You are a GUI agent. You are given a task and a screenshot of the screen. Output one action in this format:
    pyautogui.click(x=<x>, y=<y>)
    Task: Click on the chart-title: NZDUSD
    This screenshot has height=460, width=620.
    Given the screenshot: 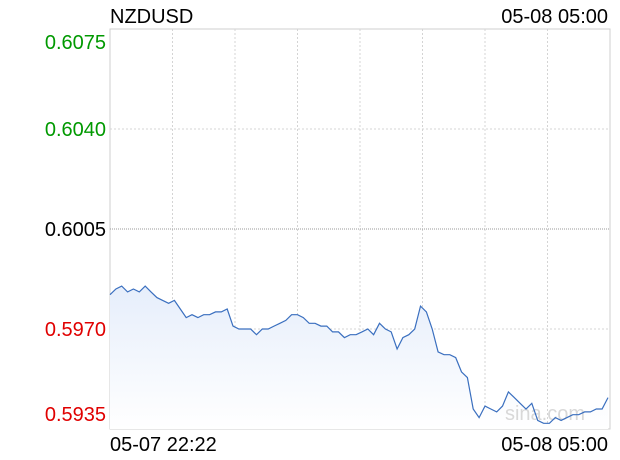 What is the action you would take?
    pyautogui.click(x=151, y=17)
    